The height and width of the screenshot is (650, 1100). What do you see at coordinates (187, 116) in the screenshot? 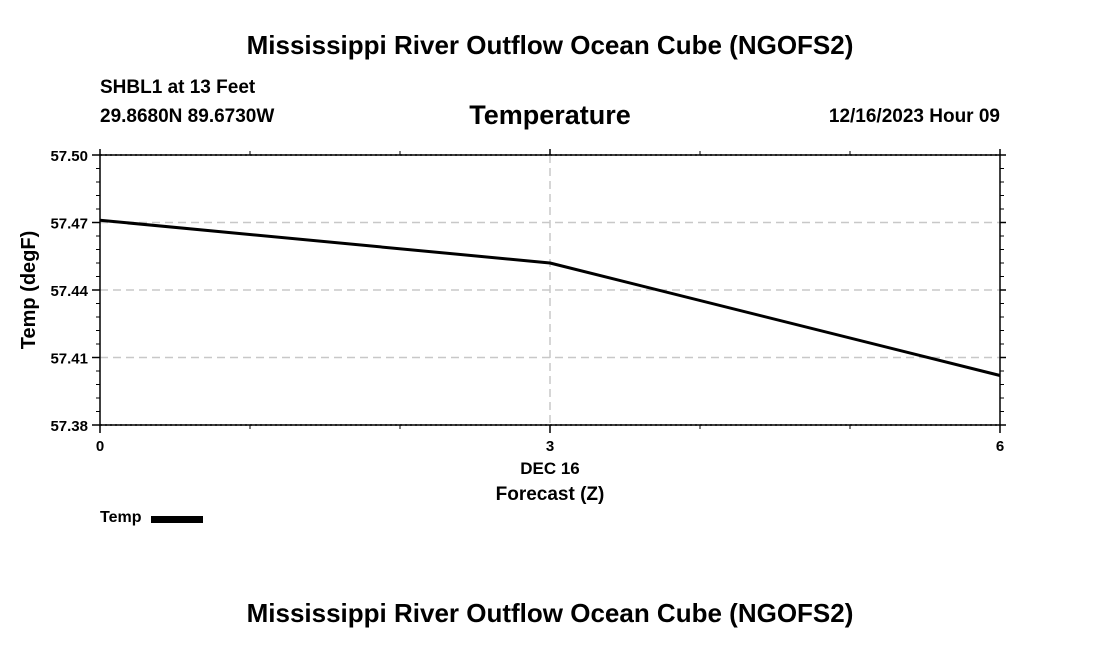
I see `station-coordinates: 29.8680N 89.6730W` at bounding box center [187, 116].